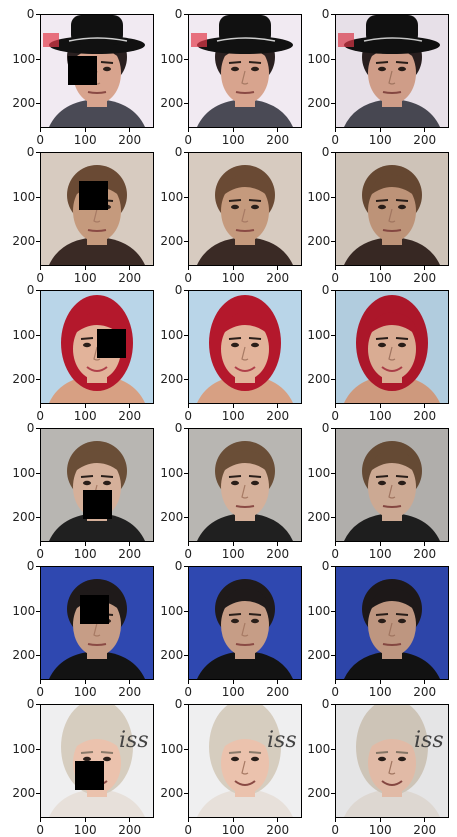 The height and width of the screenshot is (837, 457). Describe the element at coordinates (282, 740) in the screenshot. I see `svg-text: iss` at that location.